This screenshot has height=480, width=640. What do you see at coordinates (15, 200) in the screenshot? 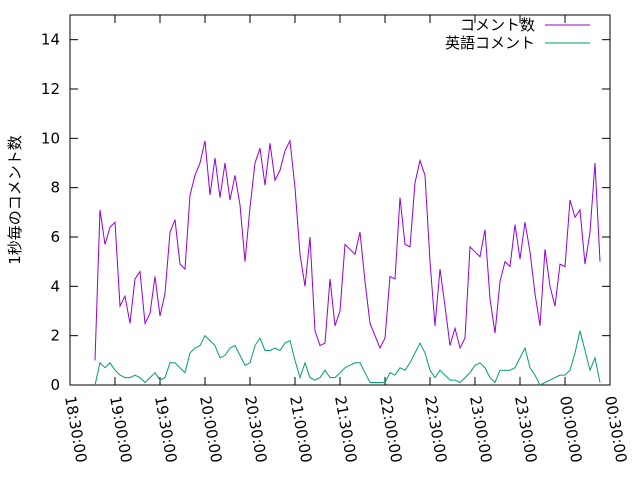
I see `y-axis-label: 1秒毎のコメント数` at bounding box center [15, 200].